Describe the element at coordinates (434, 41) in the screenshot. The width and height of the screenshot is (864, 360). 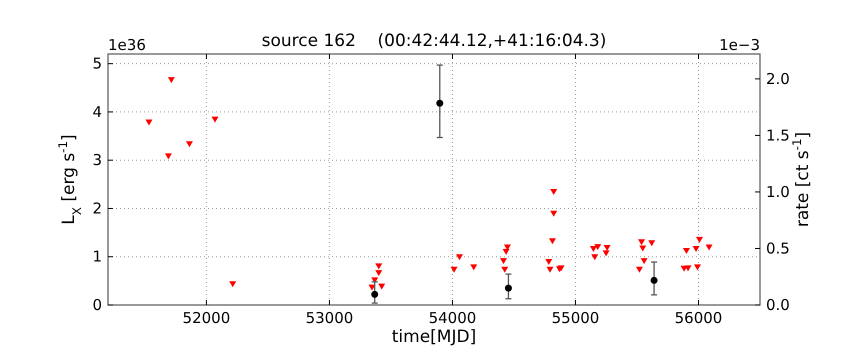
I see `chart-title: source 162 (00:42:44.12,+41:16:04.3)` at that location.